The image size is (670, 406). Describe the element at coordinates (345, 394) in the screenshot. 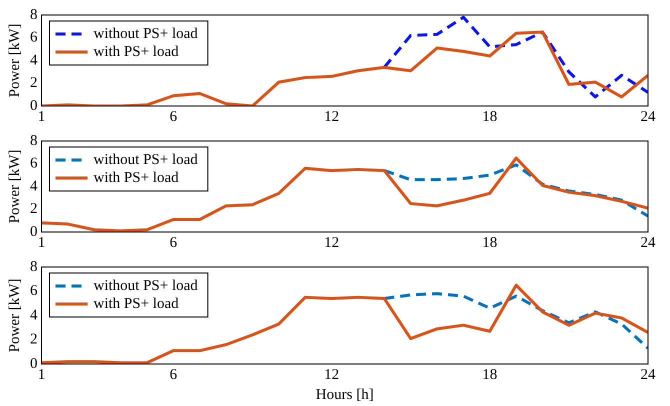

I see `x-axis-title: Hours [h]` at that location.